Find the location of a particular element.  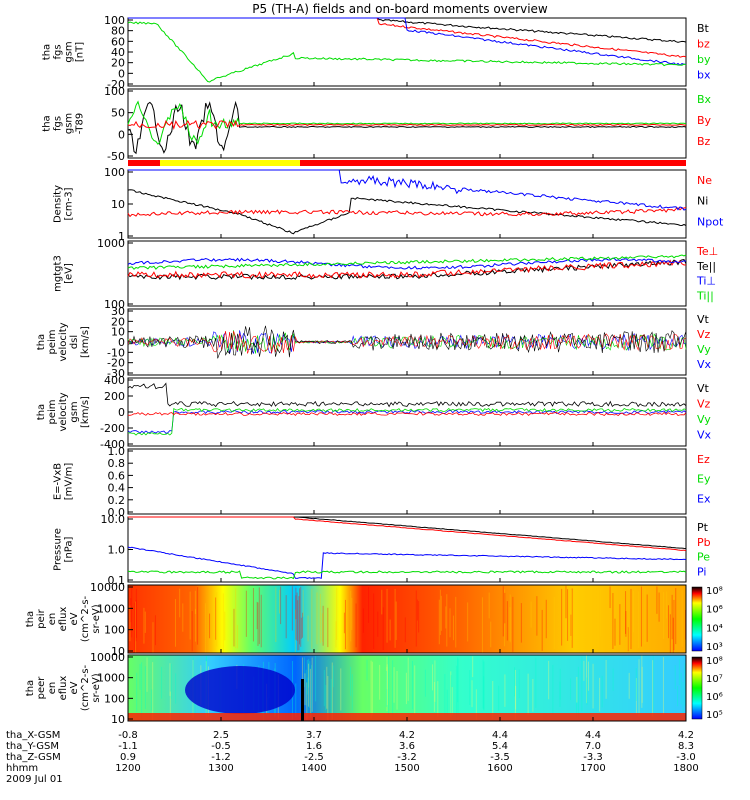

panel-efield: 1.00.80.60.40.20.0 E=-VxB [mV/m] Ez Ey Ex is located at coordinates (382, 482).